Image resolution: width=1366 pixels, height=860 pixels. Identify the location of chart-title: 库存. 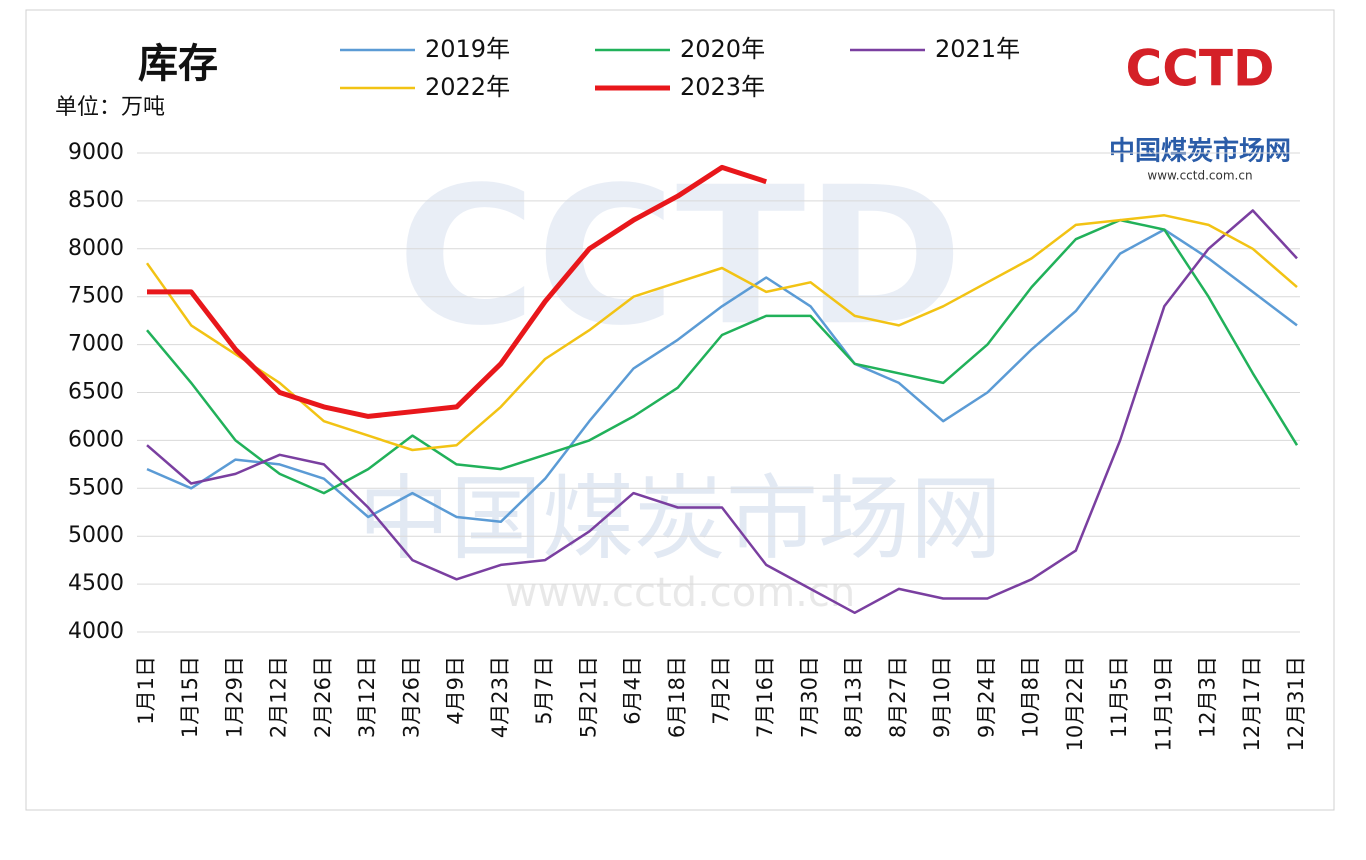
(178, 64).